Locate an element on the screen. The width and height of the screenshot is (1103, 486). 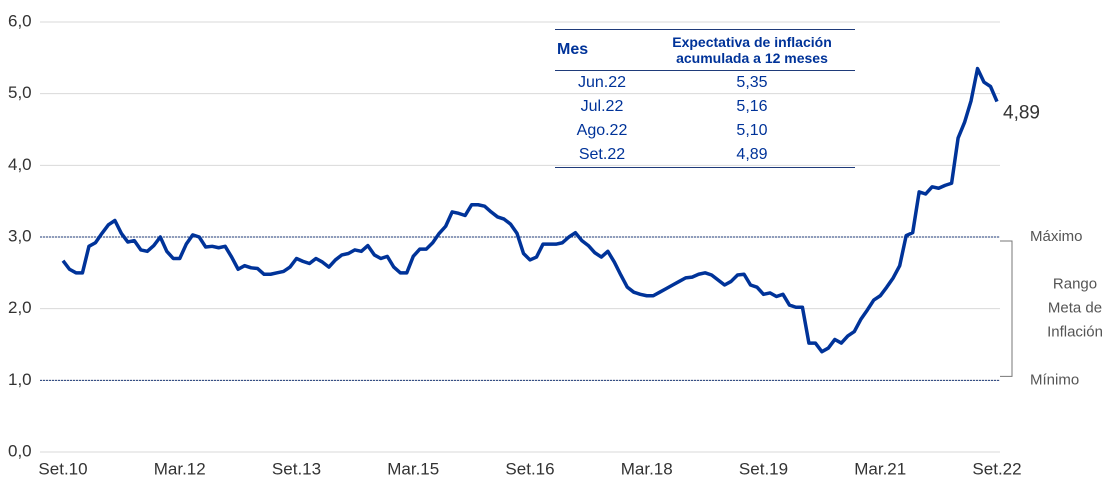
range-label: Meta de is located at coordinates (1075, 308).